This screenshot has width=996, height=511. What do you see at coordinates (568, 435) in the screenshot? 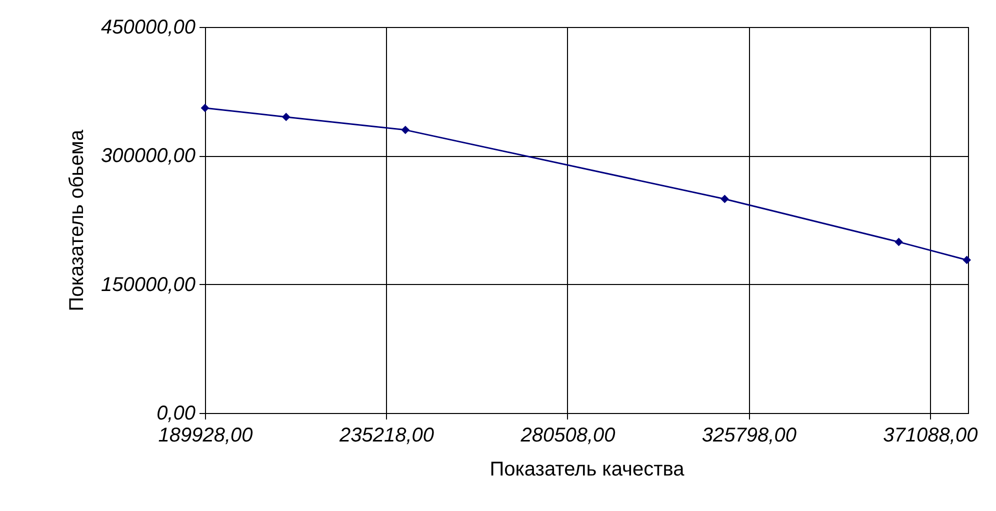
I see `x-tick-label: 280508,00` at bounding box center [568, 435].